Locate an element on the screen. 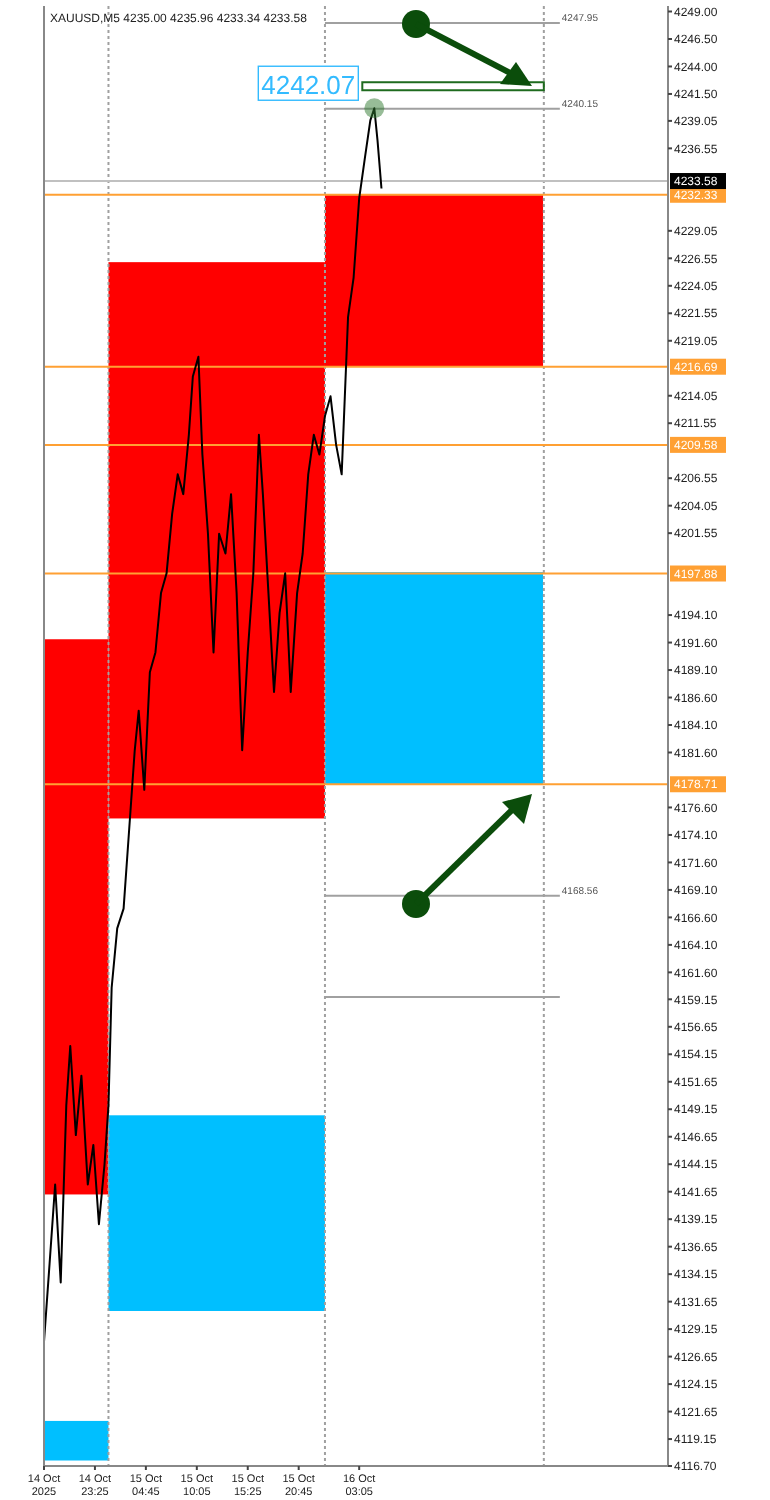  annotation: 4242.07 is located at coordinates (308, 85).